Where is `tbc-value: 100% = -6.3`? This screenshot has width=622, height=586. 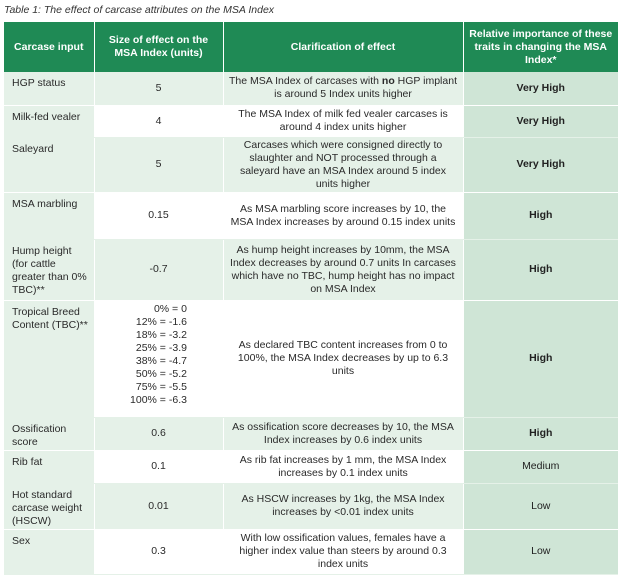 tbc-value: 100% = -6.3 is located at coordinates (158, 399).